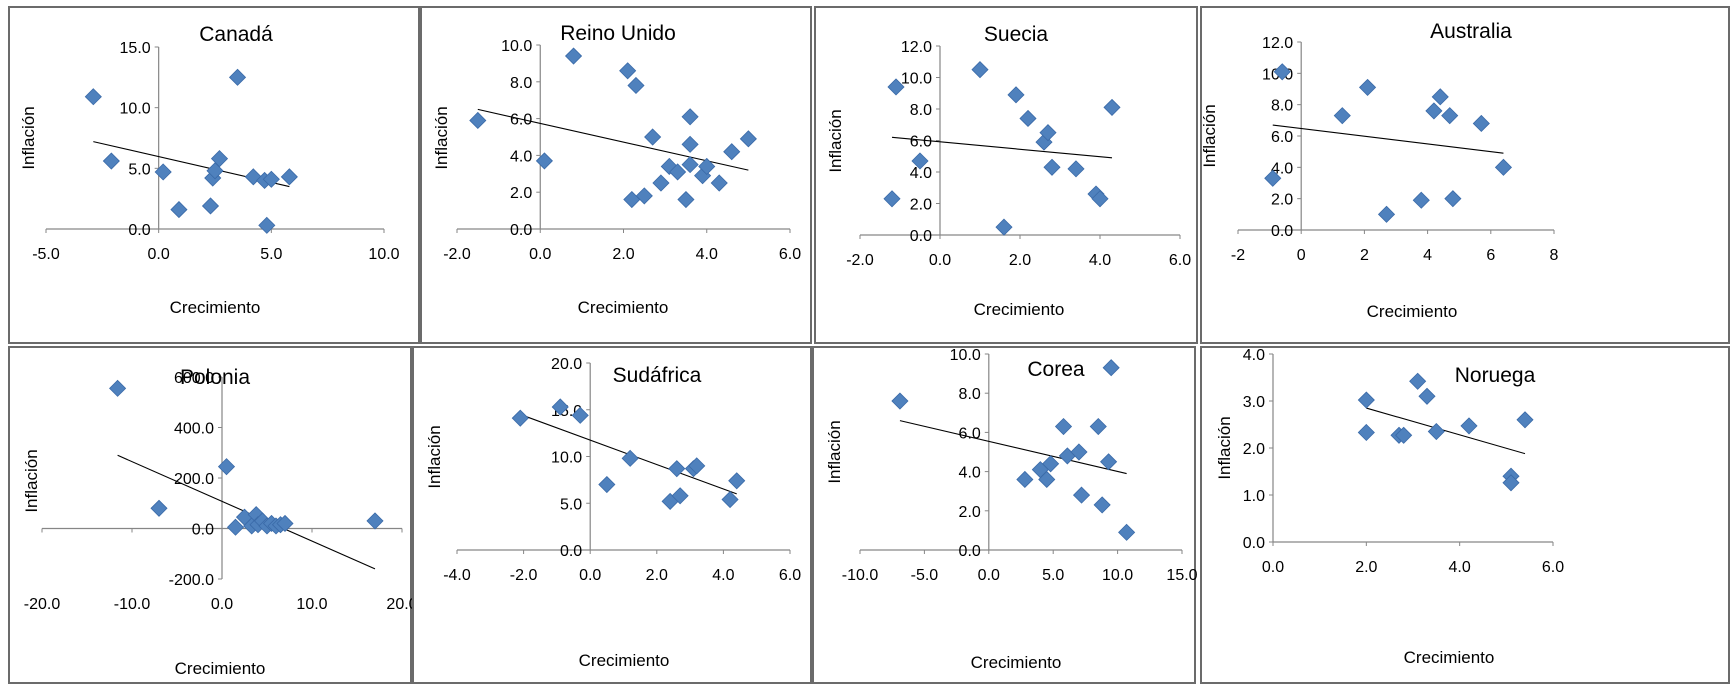 Image resolution: width=1732 pixels, height=686 pixels. I want to click on x-tick-label: 15.0, so click(1181, 575).